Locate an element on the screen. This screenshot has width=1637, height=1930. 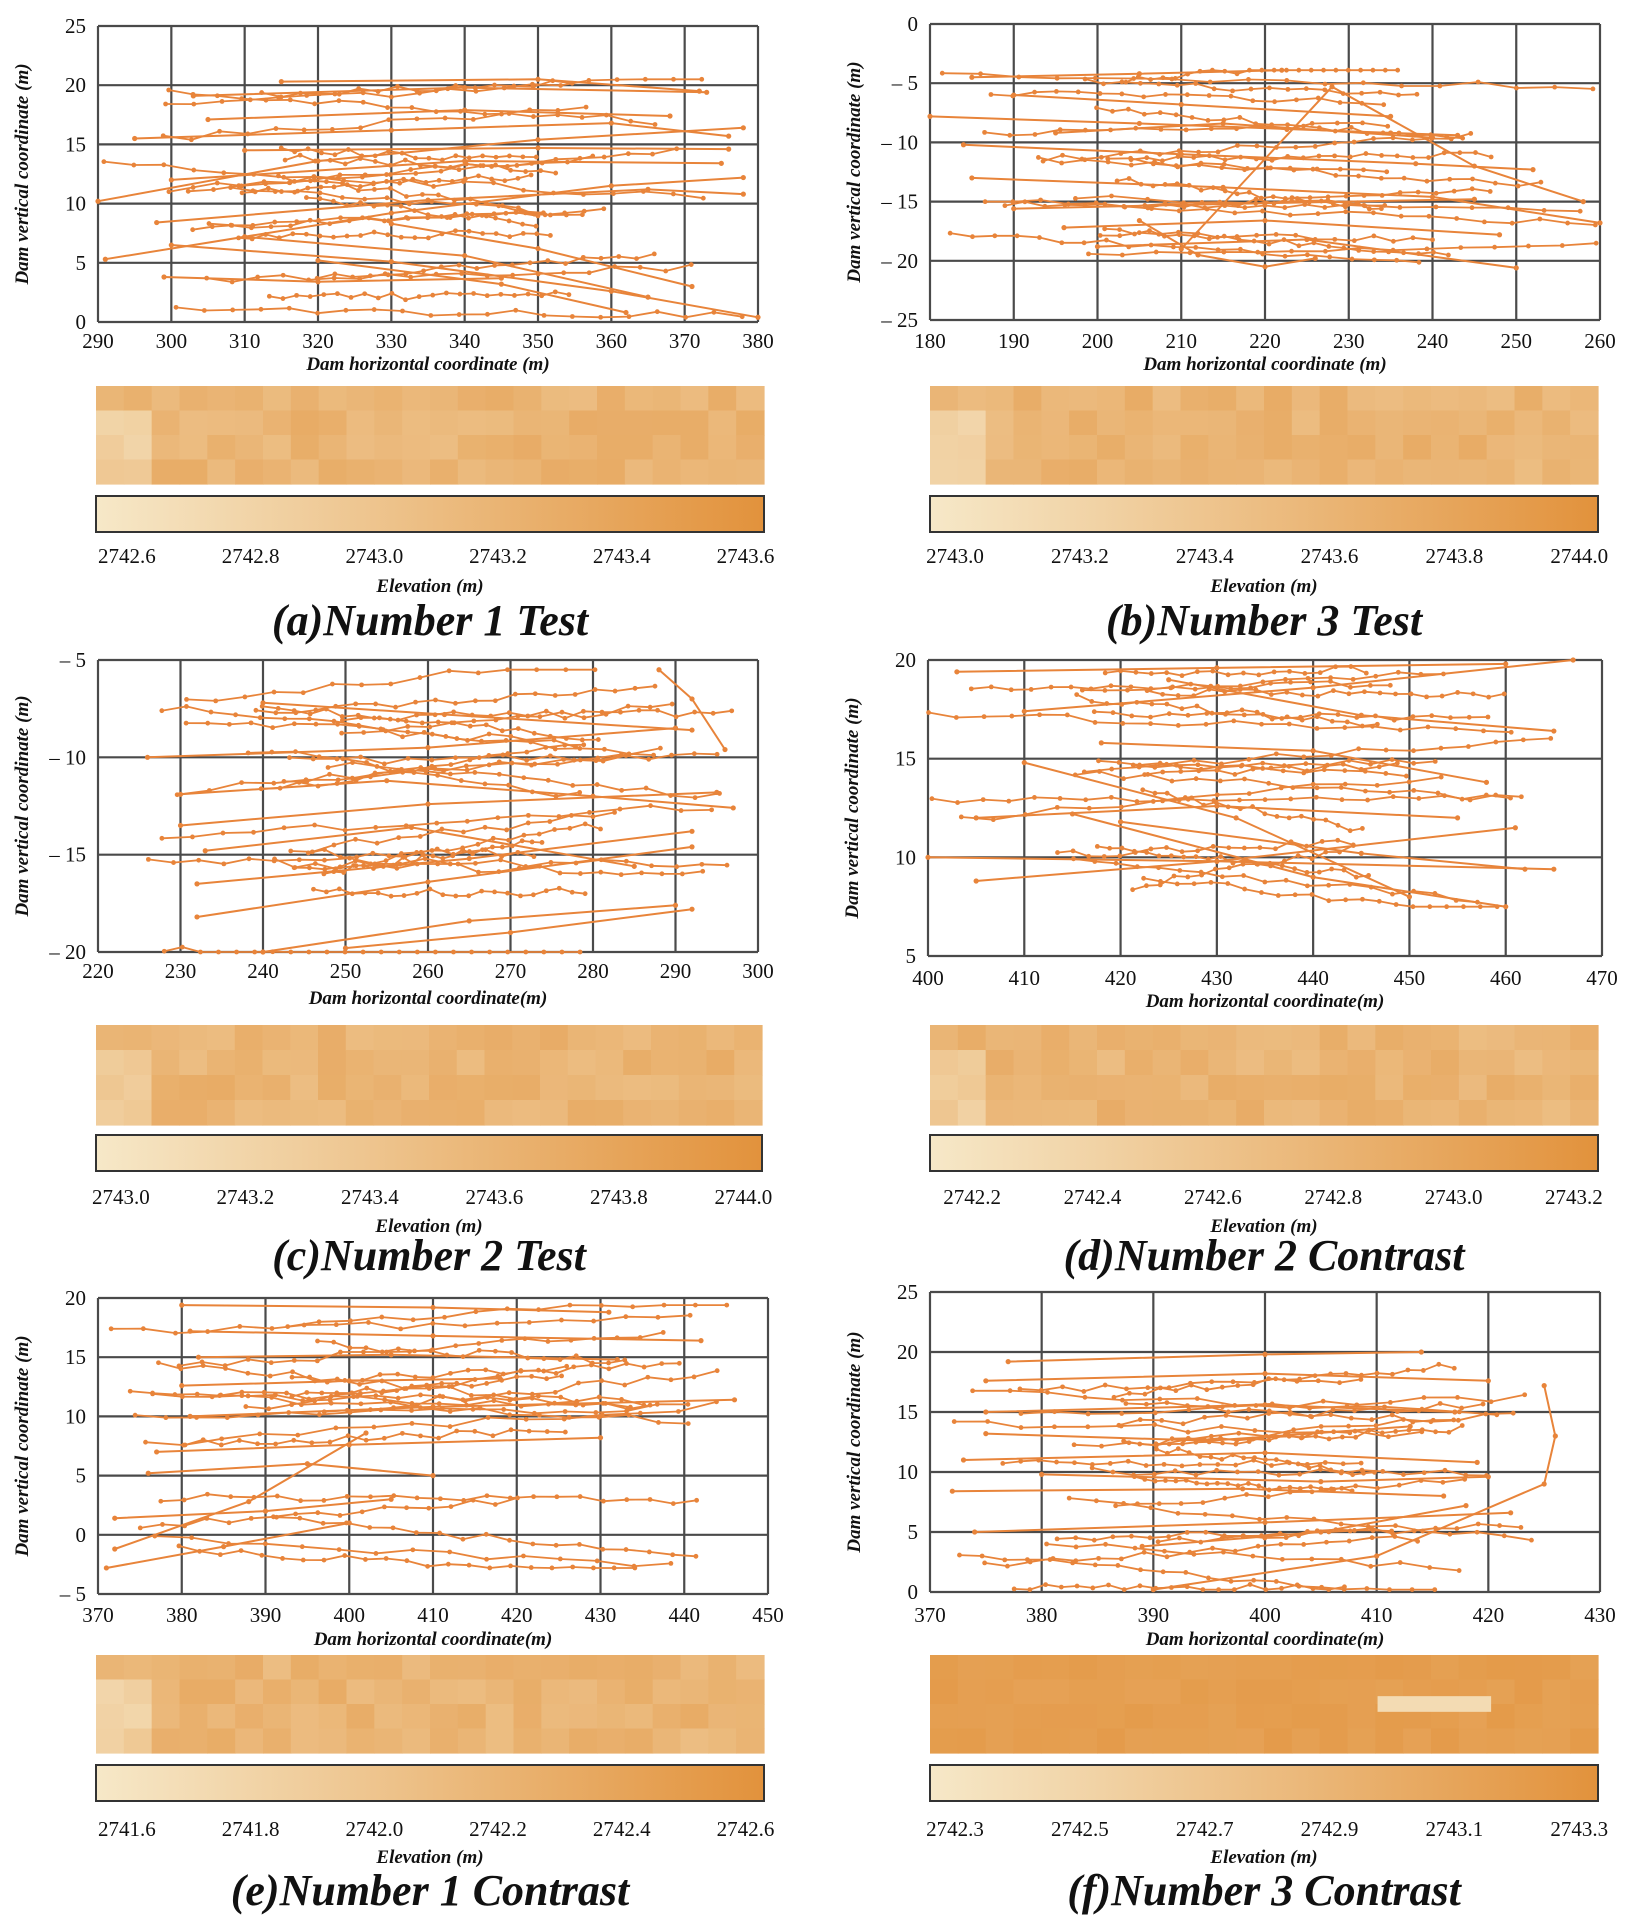
x-axis-label: Dam horizontal coordinate(m) is located at coordinates (433, 1639).